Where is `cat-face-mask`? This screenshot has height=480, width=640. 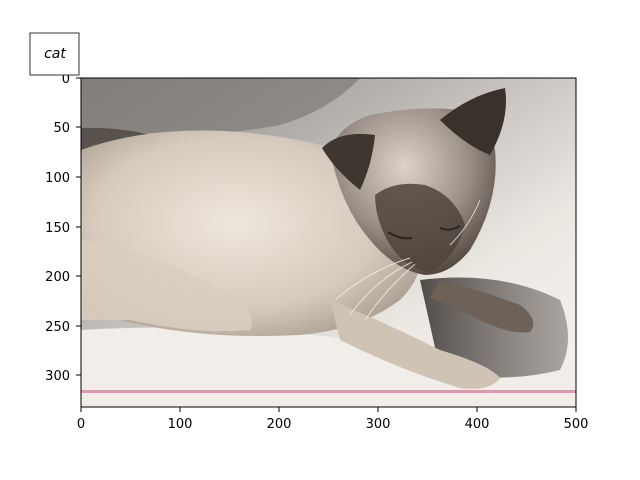 cat-face-mask is located at coordinates (420, 227).